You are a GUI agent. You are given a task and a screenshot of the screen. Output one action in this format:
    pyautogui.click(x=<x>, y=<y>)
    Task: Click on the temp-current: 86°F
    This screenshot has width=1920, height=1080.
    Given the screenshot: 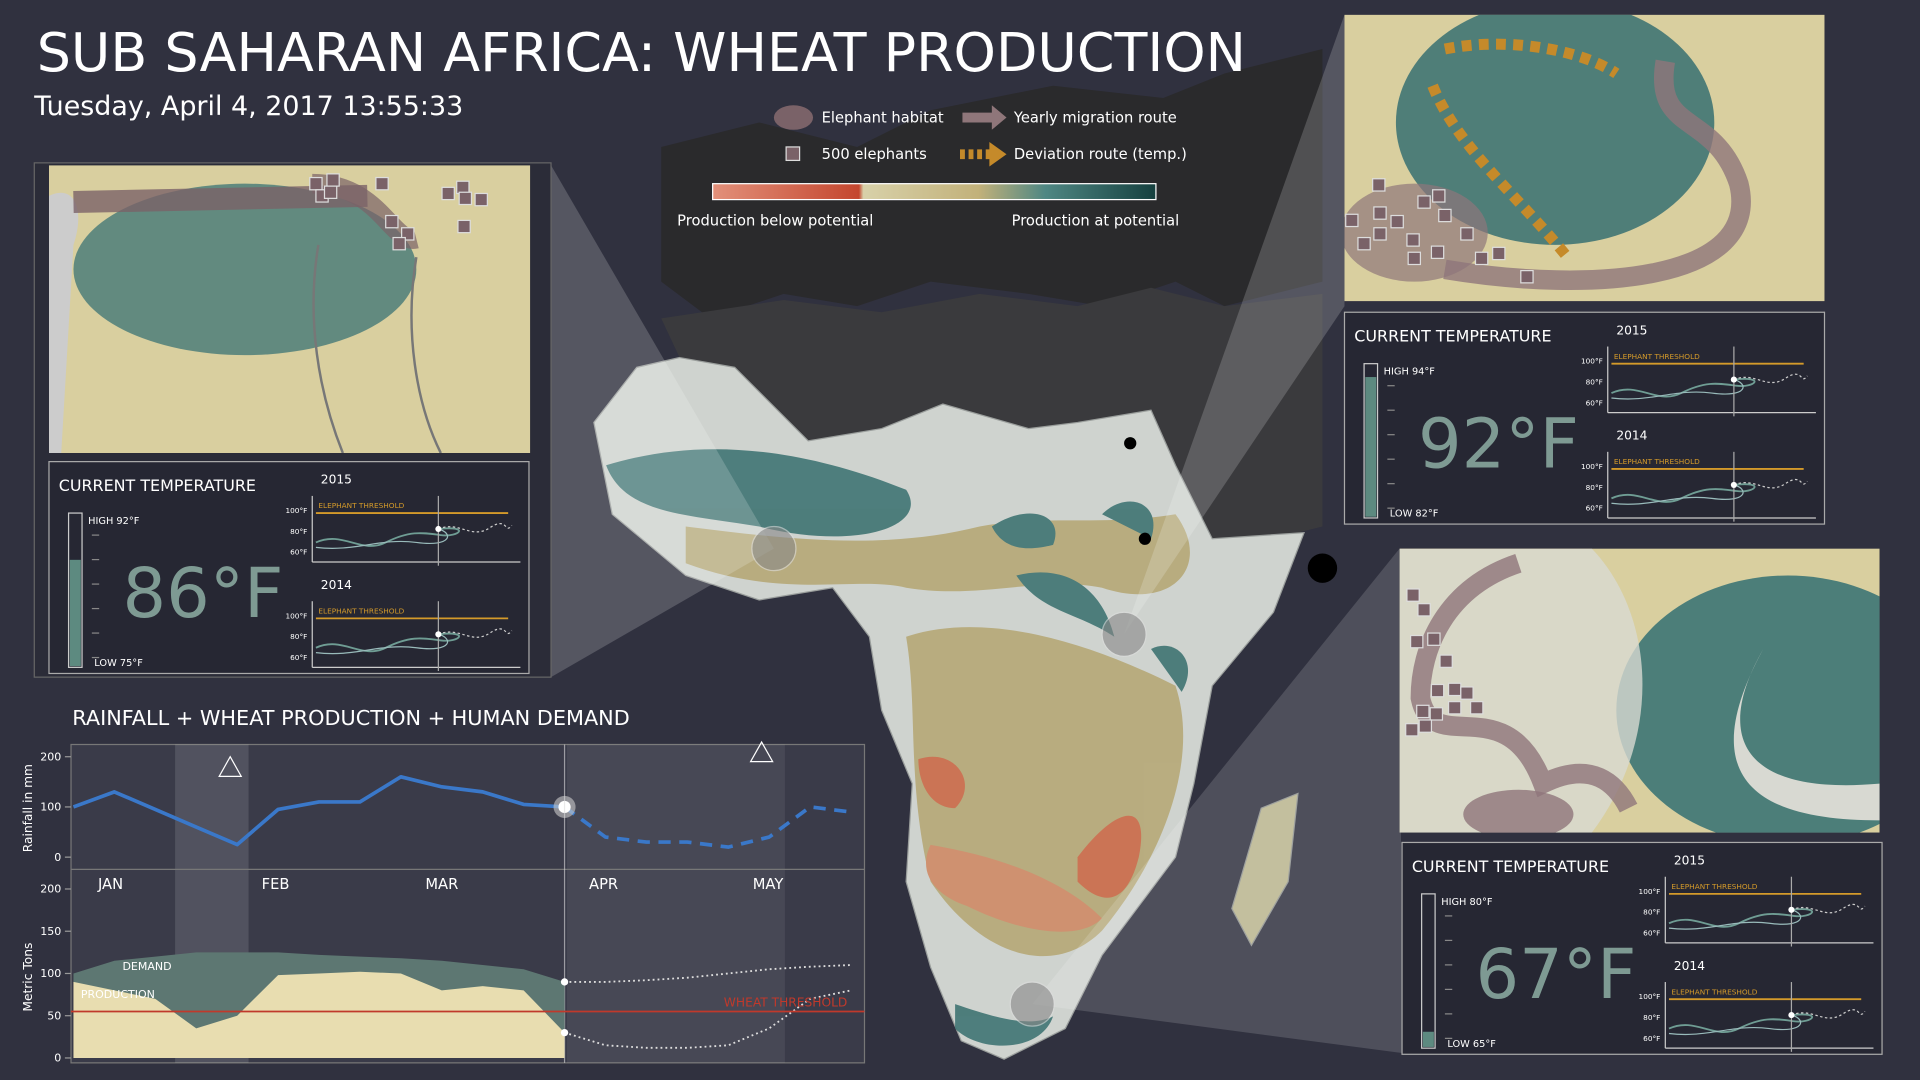 What is the action you would take?
    pyautogui.click(x=202, y=594)
    